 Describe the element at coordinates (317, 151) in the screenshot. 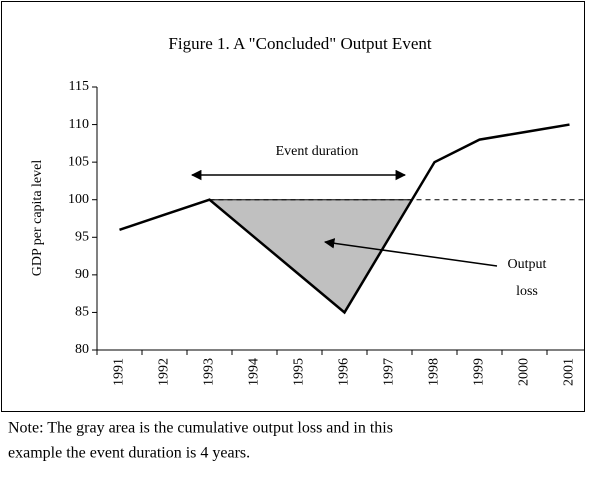

I see `annotation: Event duration` at that location.